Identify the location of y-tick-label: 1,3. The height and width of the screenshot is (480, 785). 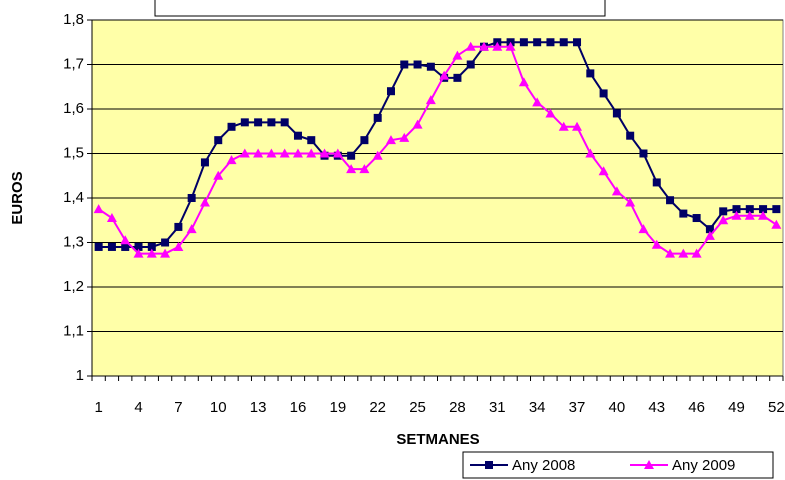
(73, 241).